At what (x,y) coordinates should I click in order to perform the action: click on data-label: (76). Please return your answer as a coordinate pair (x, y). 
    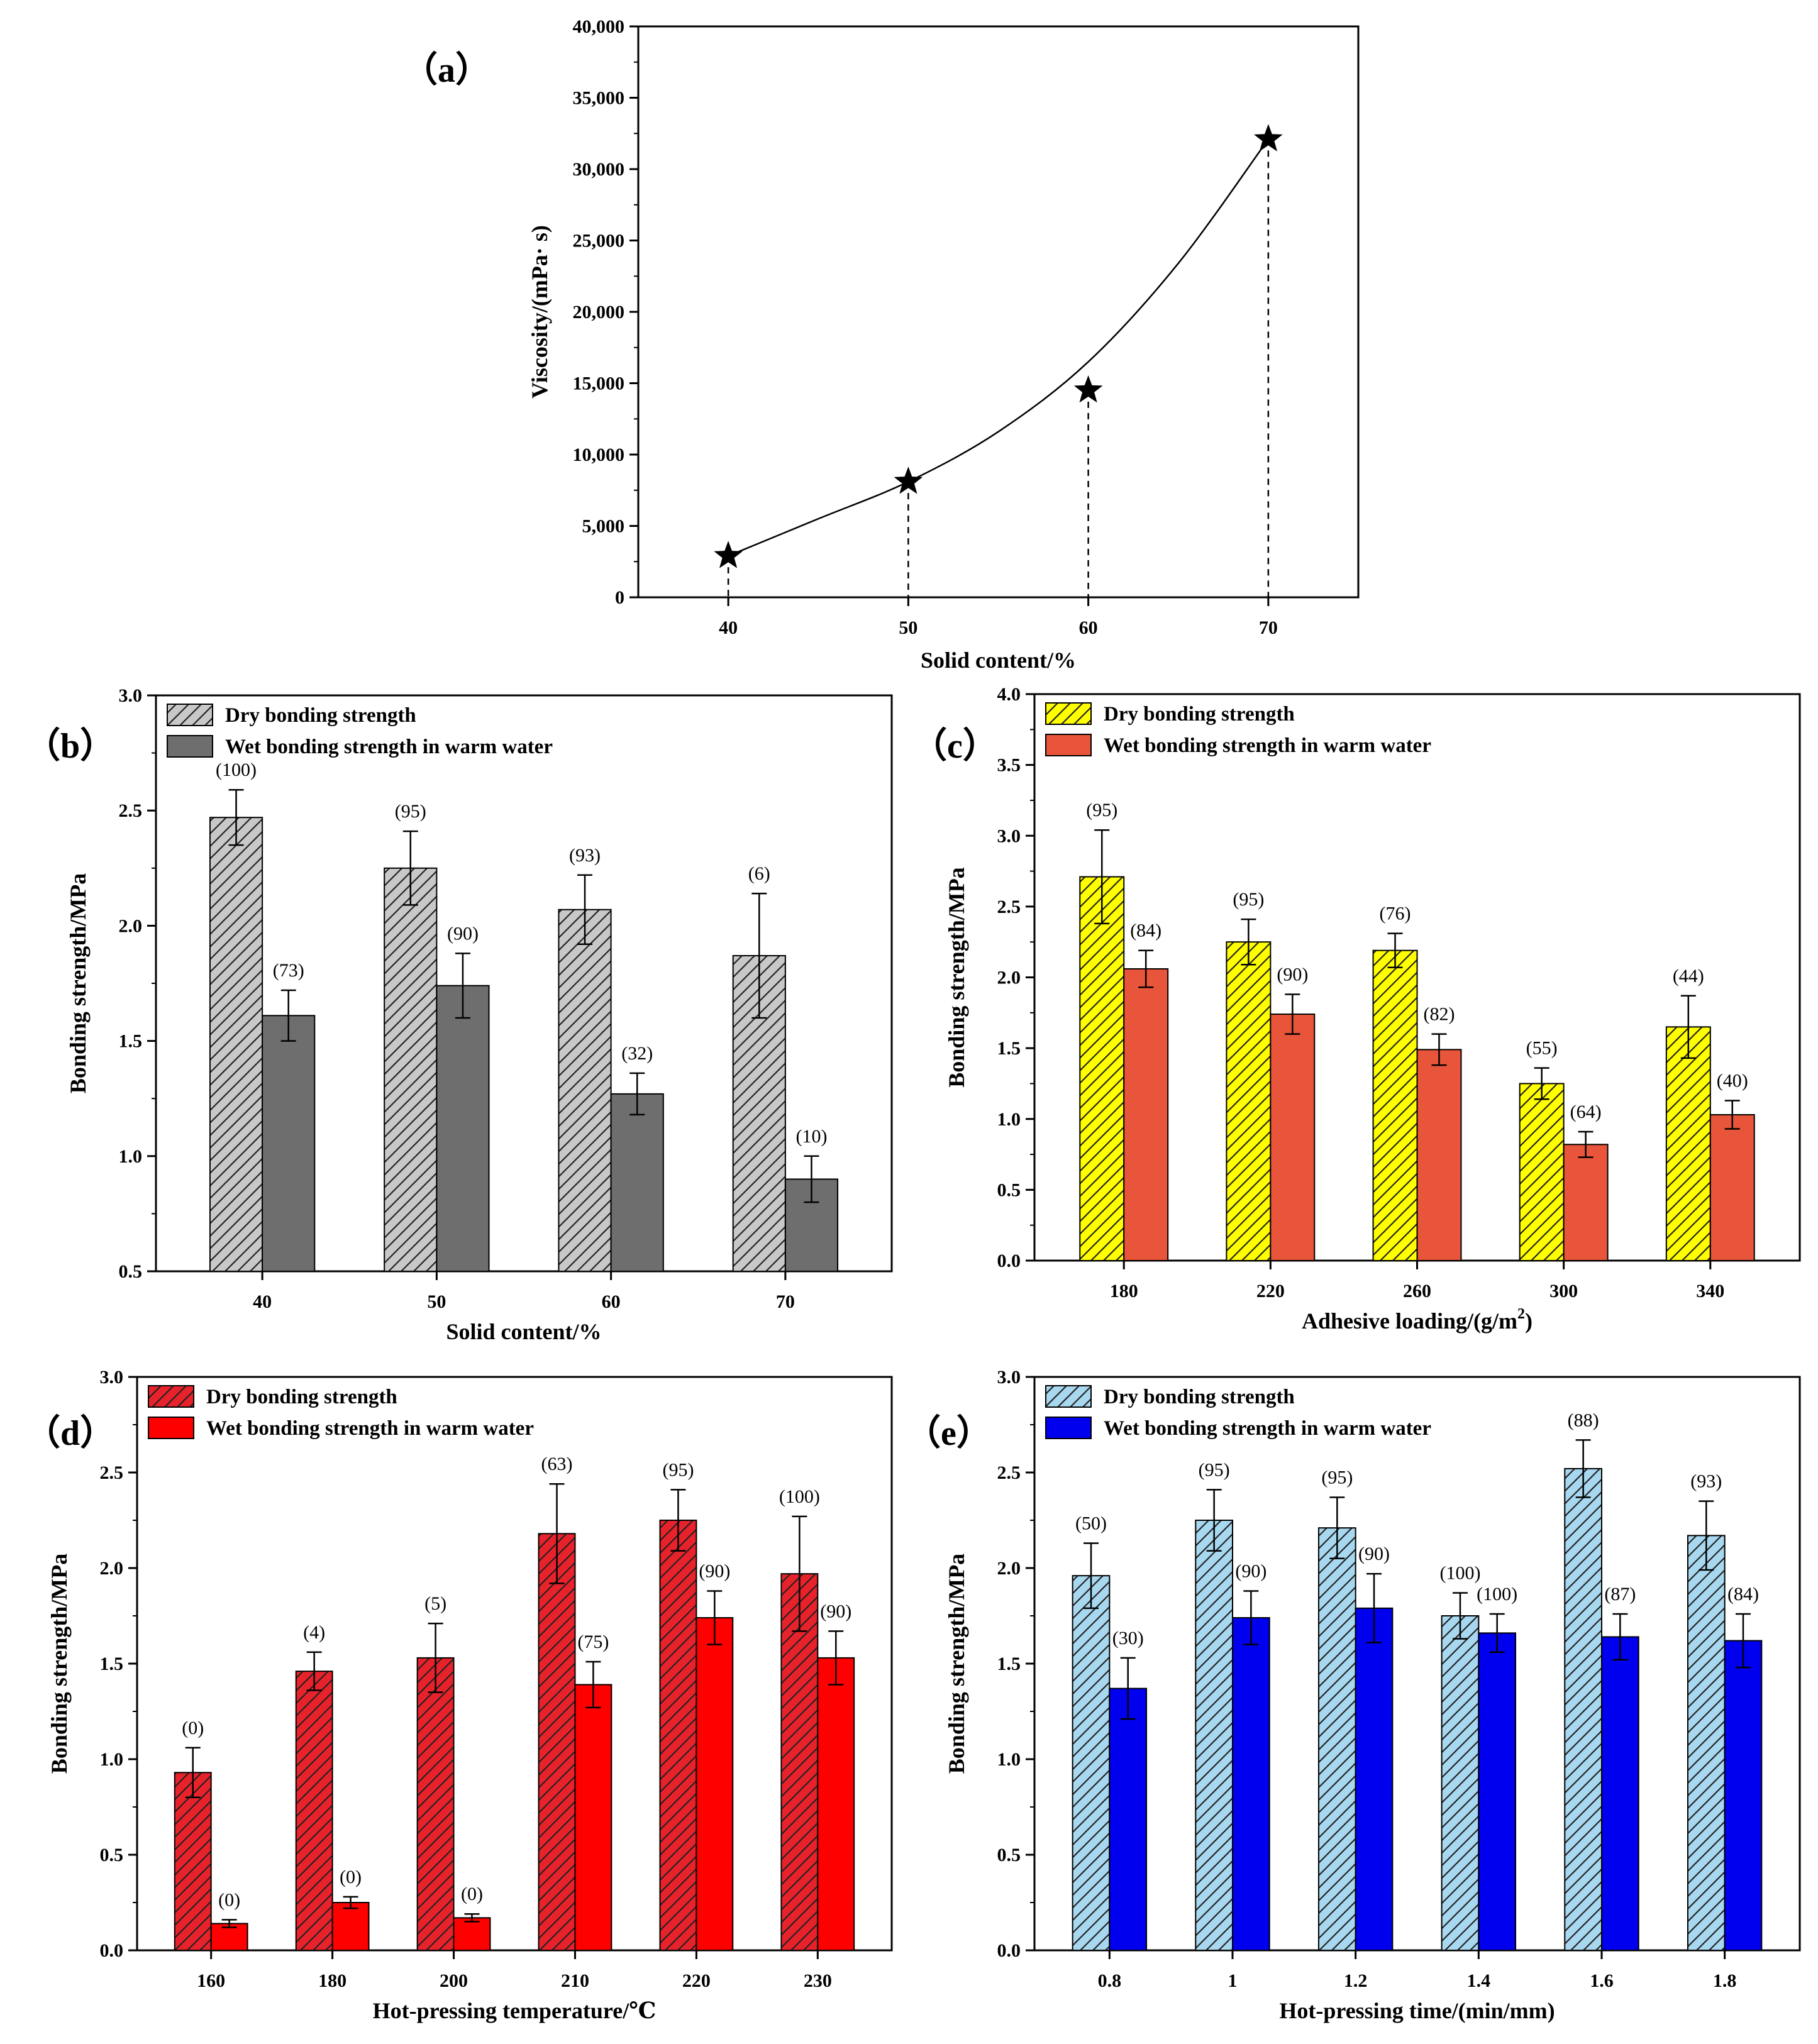
    Looking at the image, I should click on (1396, 914).